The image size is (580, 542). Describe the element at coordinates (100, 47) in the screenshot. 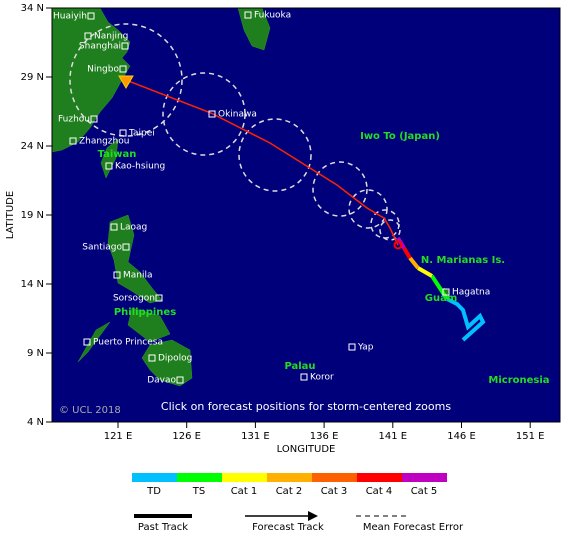

I see `city-label: Shanghai` at that location.